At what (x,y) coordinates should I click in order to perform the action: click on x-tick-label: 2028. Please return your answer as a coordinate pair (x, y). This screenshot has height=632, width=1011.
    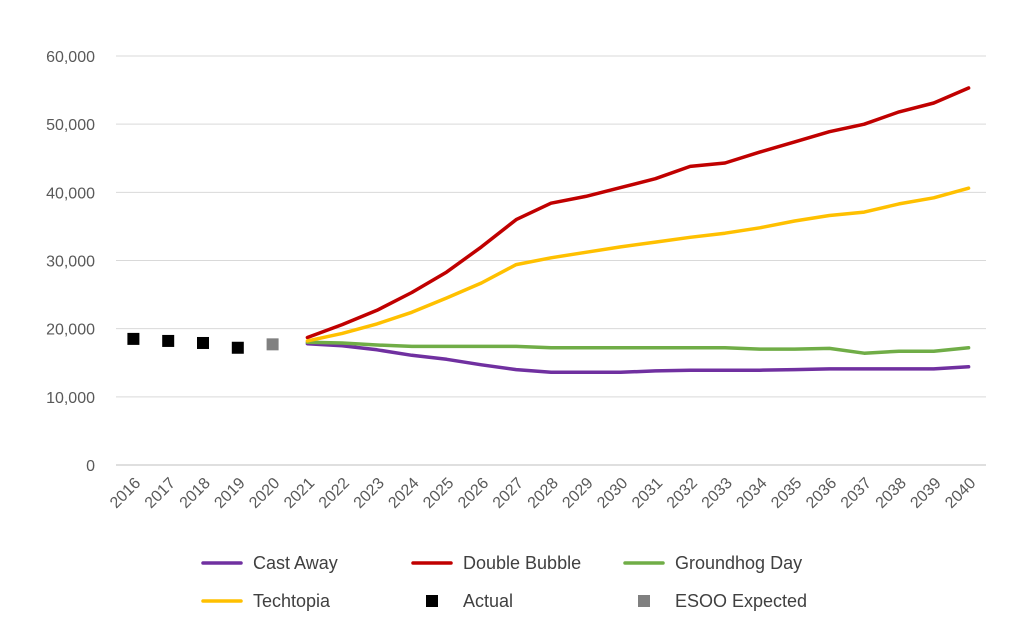
    Looking at the image, I should click on (543, 493).